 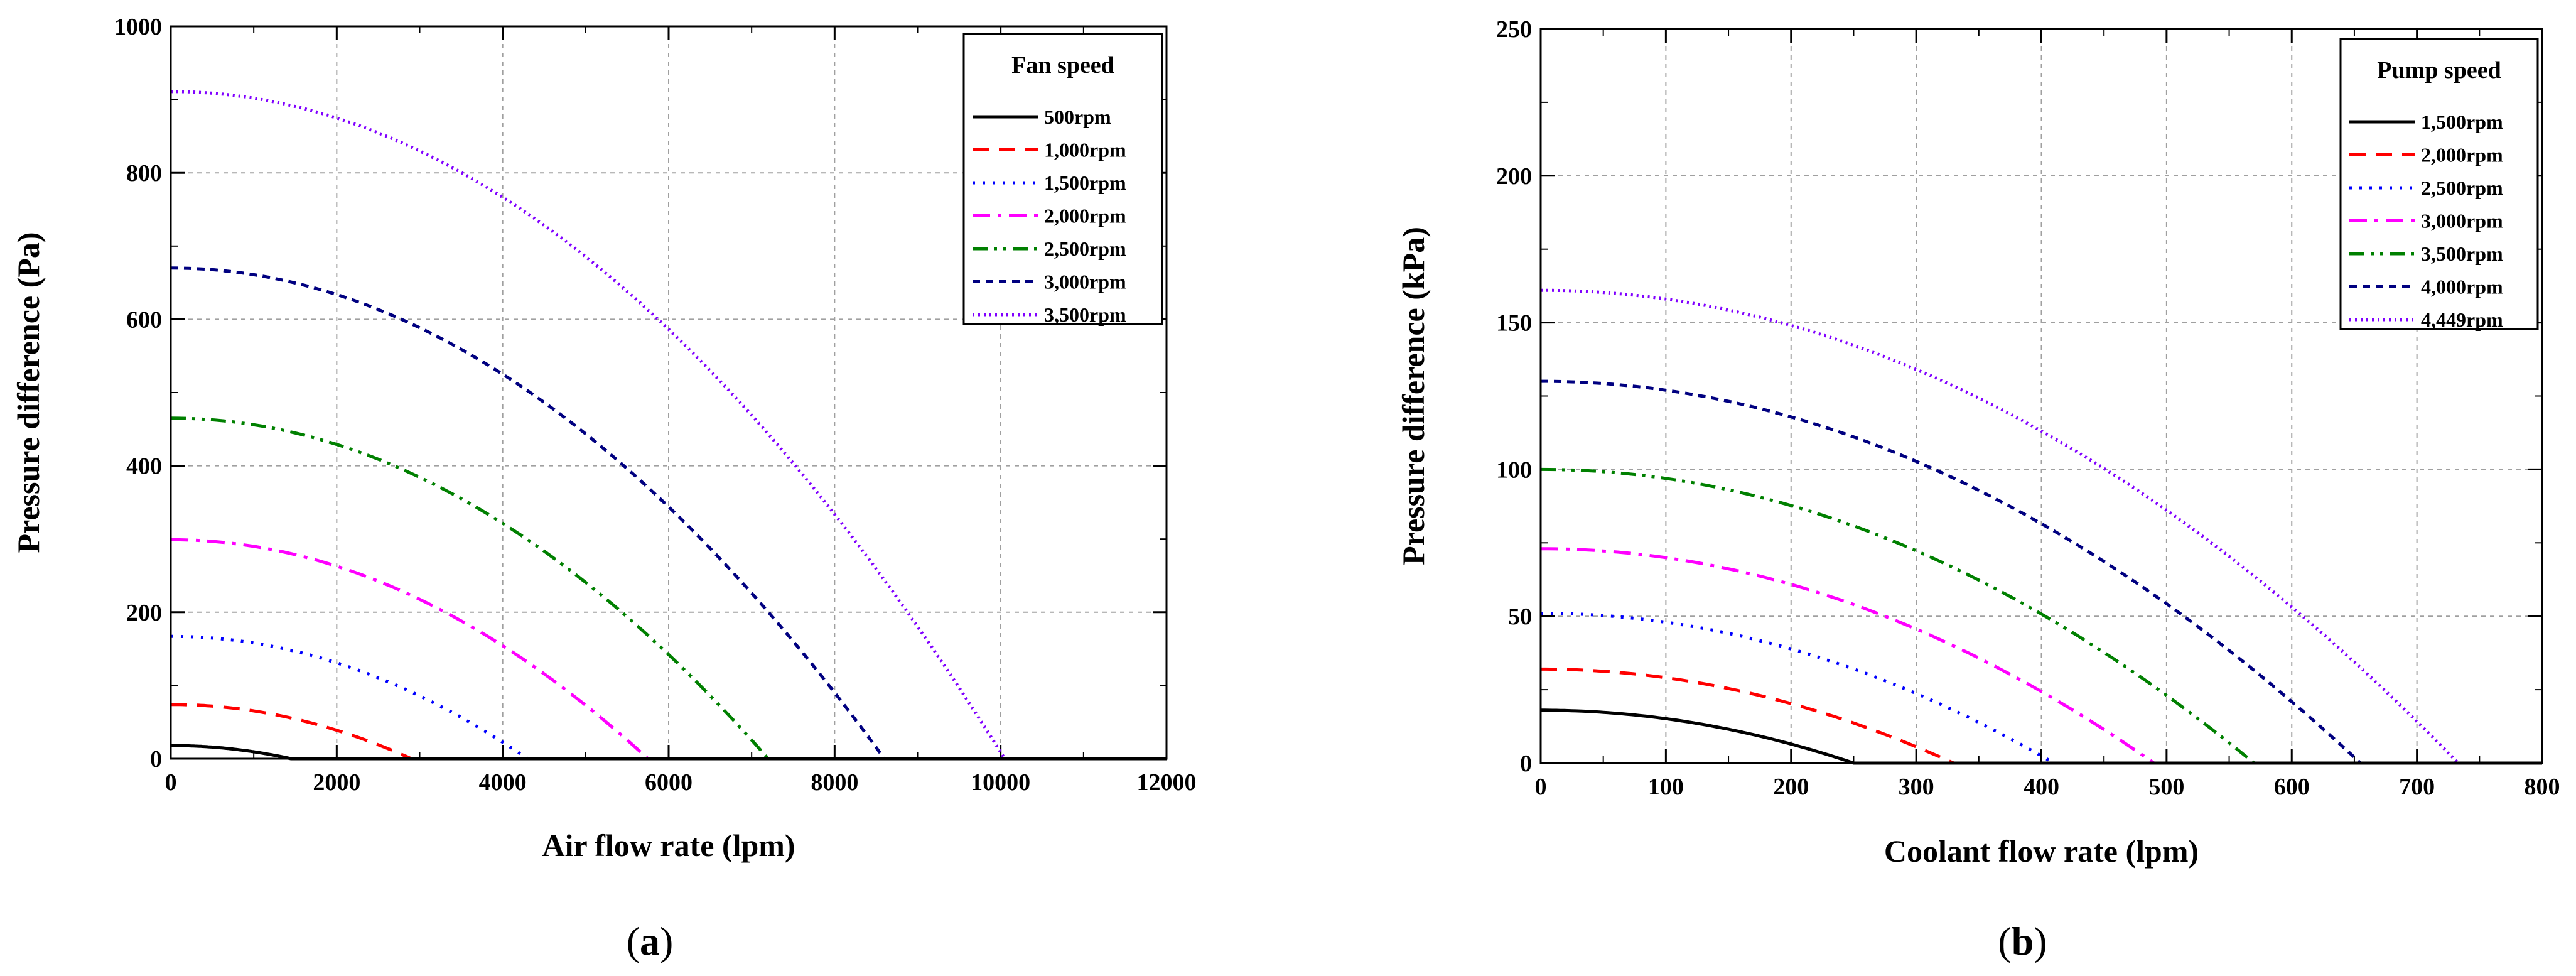 I want to click on chart-b-x-tick-label: 300, so click(x=1917, y=787).